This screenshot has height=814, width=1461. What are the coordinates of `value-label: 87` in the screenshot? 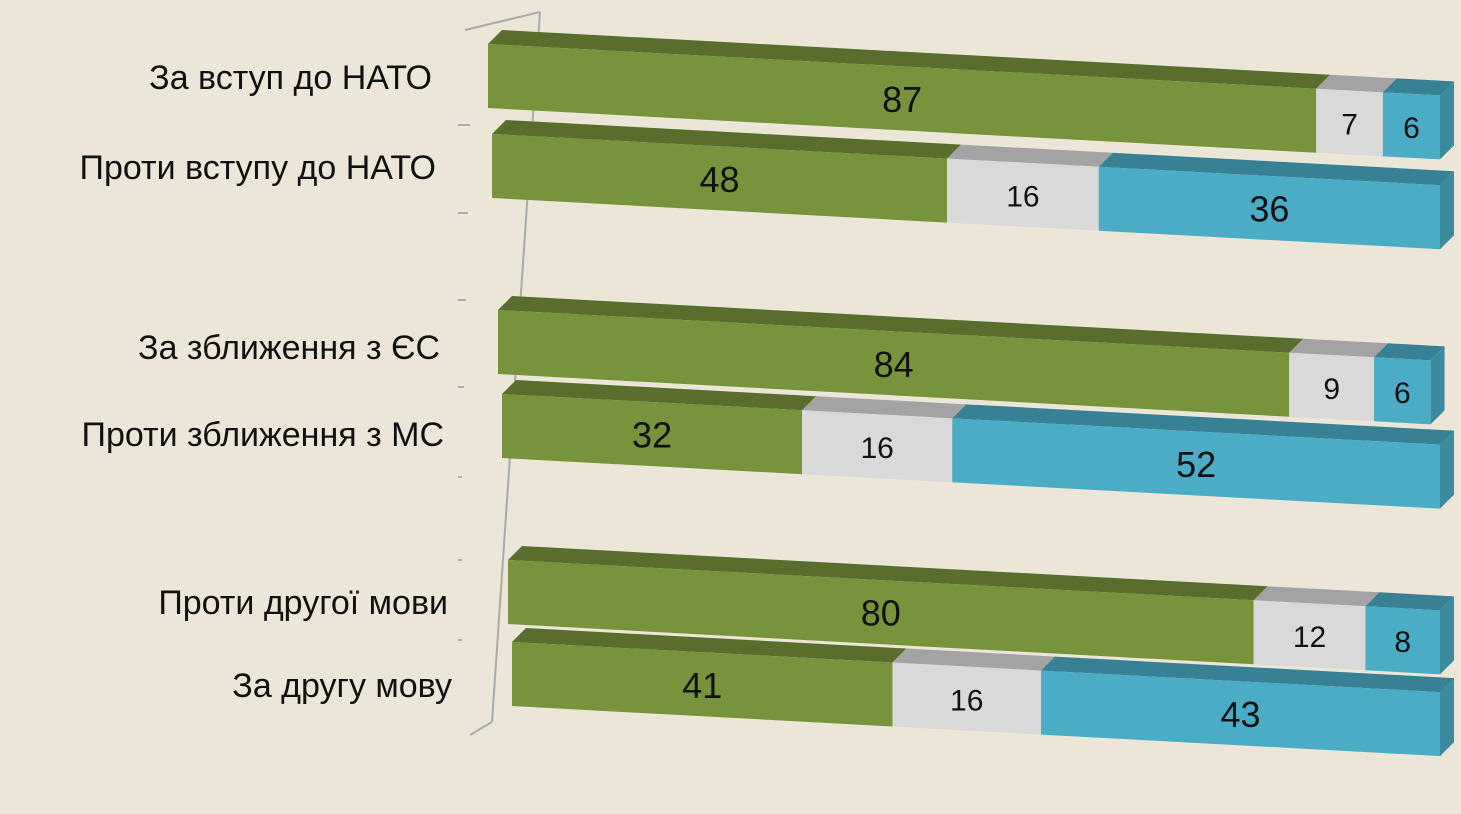 It's located at (902, 99).